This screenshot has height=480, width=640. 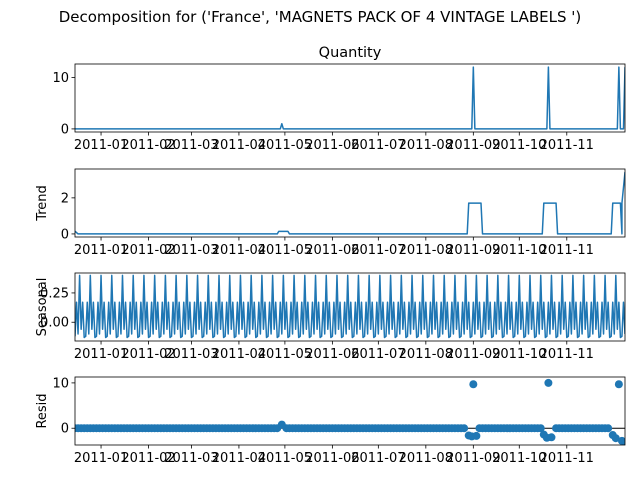 What do you see at coordinates (65, 198) in the screenshot?
I see `y-tick-label: 2` at bounding box center [65, 198].